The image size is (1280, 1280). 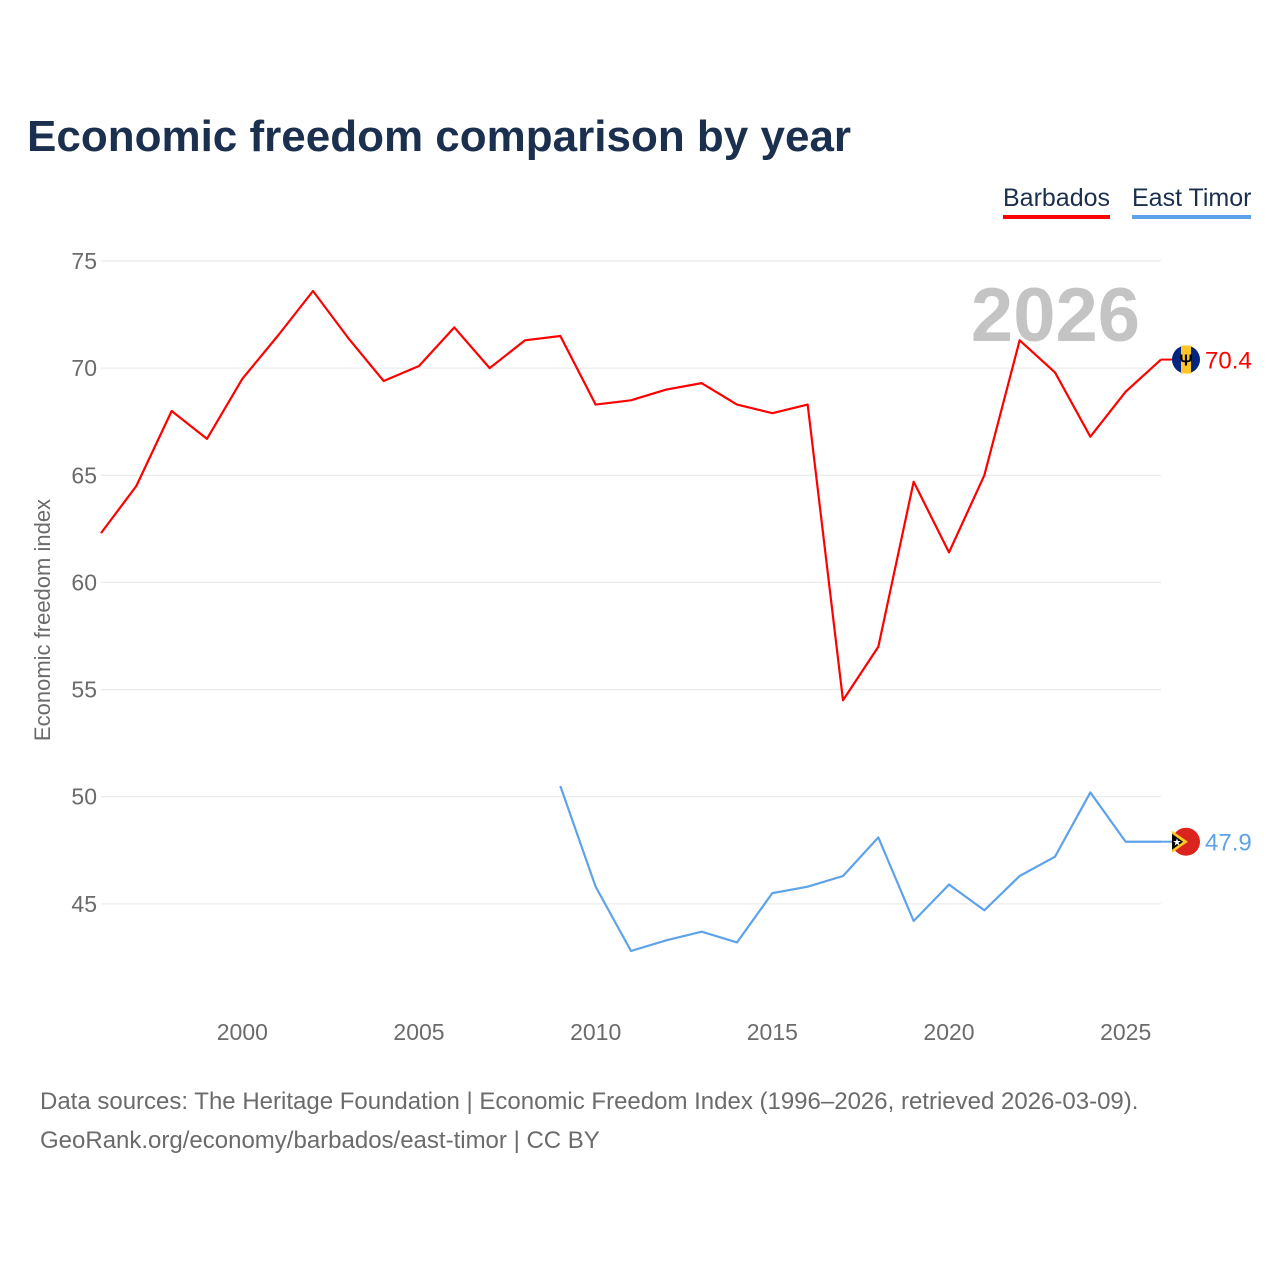 I want to click on year-watermark: 2026, so click(x=1055, y=315).